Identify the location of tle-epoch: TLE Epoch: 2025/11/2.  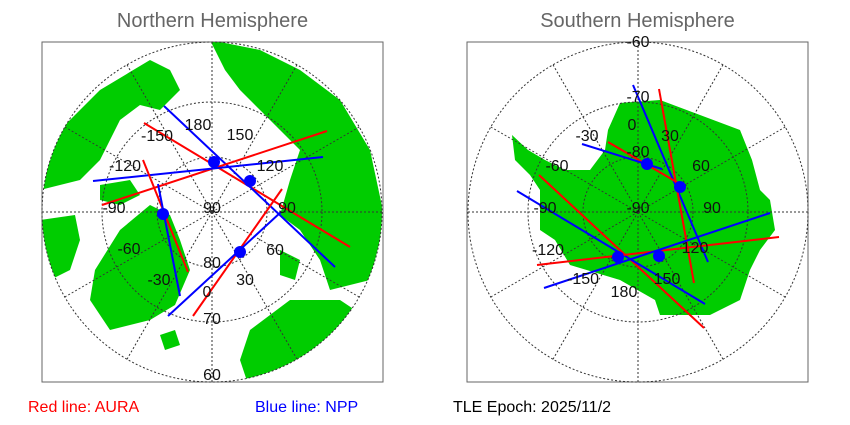
(532, 407).